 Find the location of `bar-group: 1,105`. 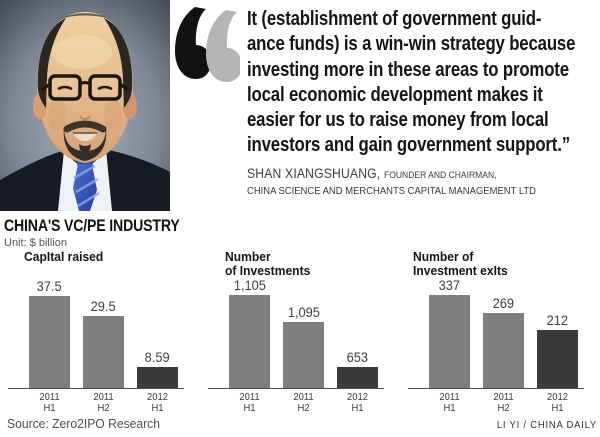

bar-group: 1,105 is located at coordinates (249, 333).